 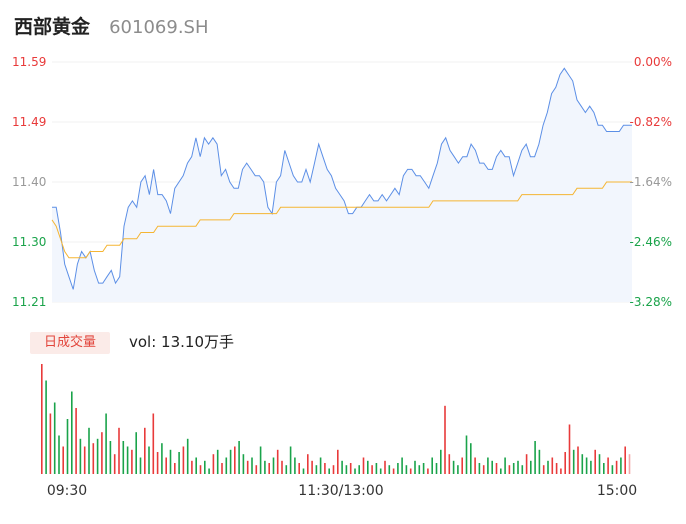 What do you see at coordinates (651, 242) in the screenshot?
I see `percent-tick-label: -2.46%` at bounding box center [651, 242].